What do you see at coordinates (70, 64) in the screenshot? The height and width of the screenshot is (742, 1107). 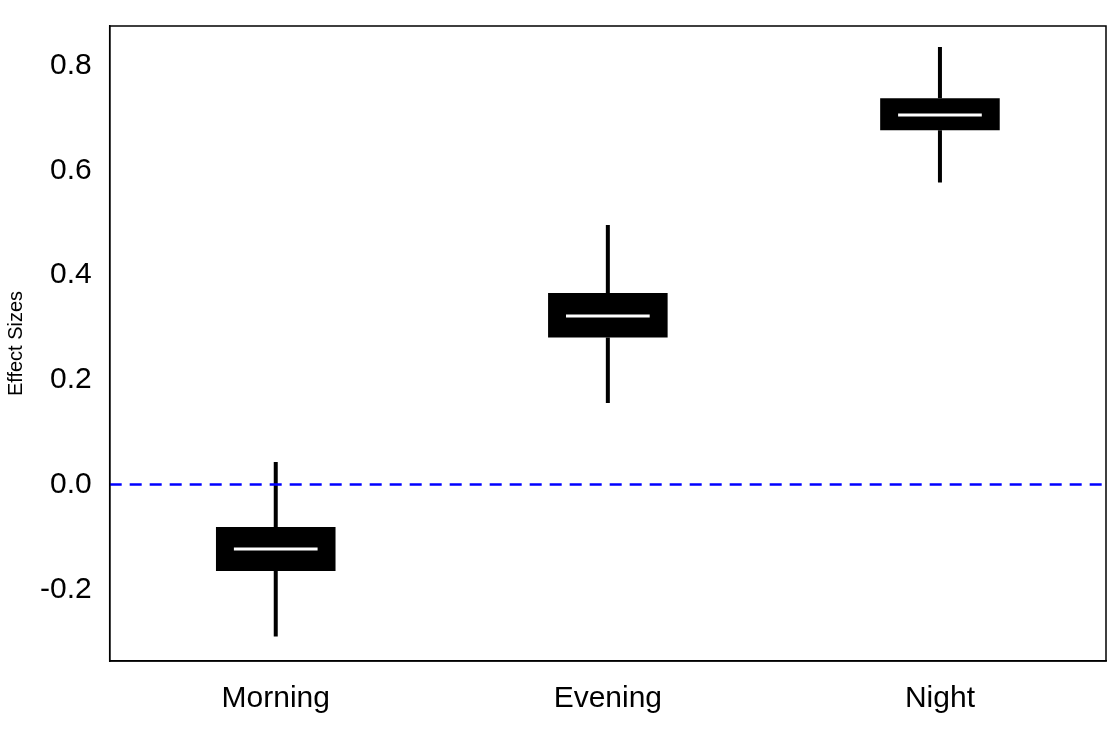 I see `y-tick-label: 0.8` at bounding box center [70, 64].